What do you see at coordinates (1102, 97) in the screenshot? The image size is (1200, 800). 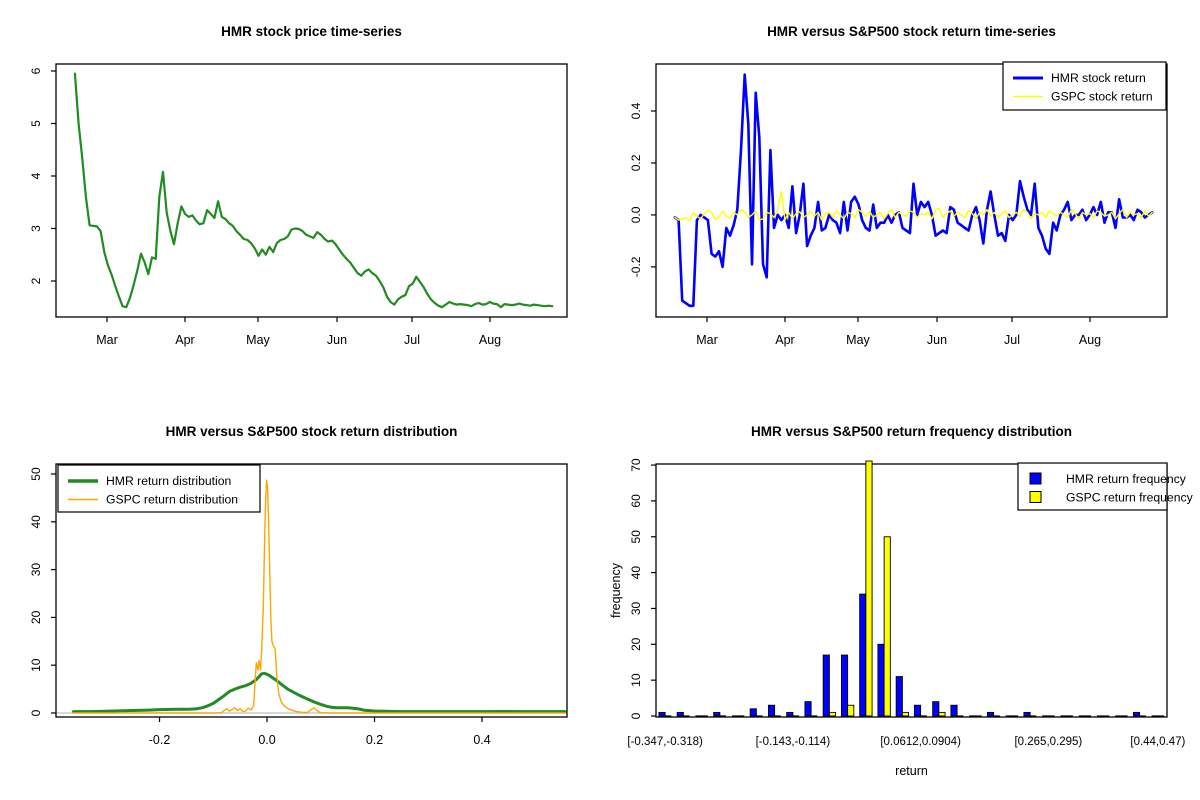 I see `legend-label: GSPC stock return` at bounding box center [1102, 97].